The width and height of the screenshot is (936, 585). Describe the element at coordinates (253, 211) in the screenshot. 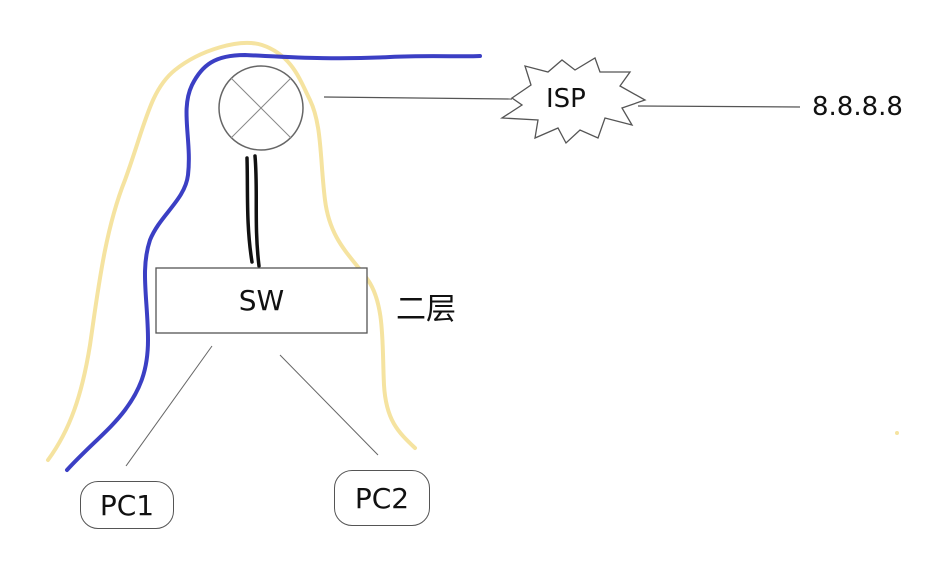

I see `router-switch-trunk` at that location.